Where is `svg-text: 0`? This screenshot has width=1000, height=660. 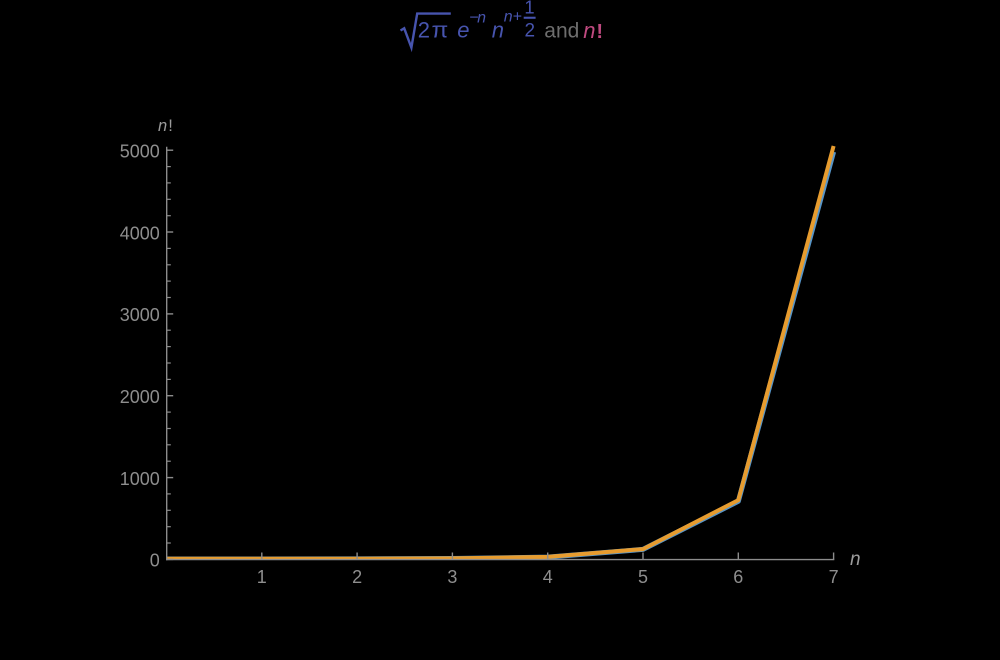 svg-text: 0 is located at coordinates (155, 561).